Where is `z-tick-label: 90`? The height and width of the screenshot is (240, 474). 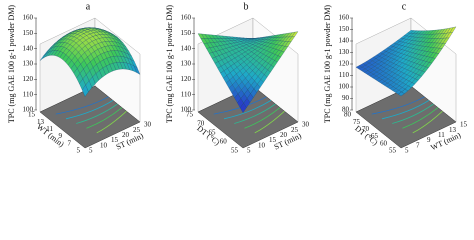
z-tick-label: 90 is located at coordinates (346, 98).